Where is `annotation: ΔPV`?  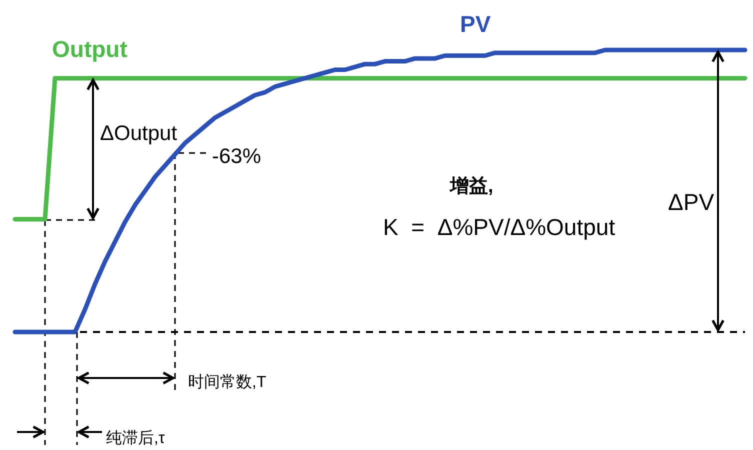 annotation: ΔPV is located at coordinates (691, 202).